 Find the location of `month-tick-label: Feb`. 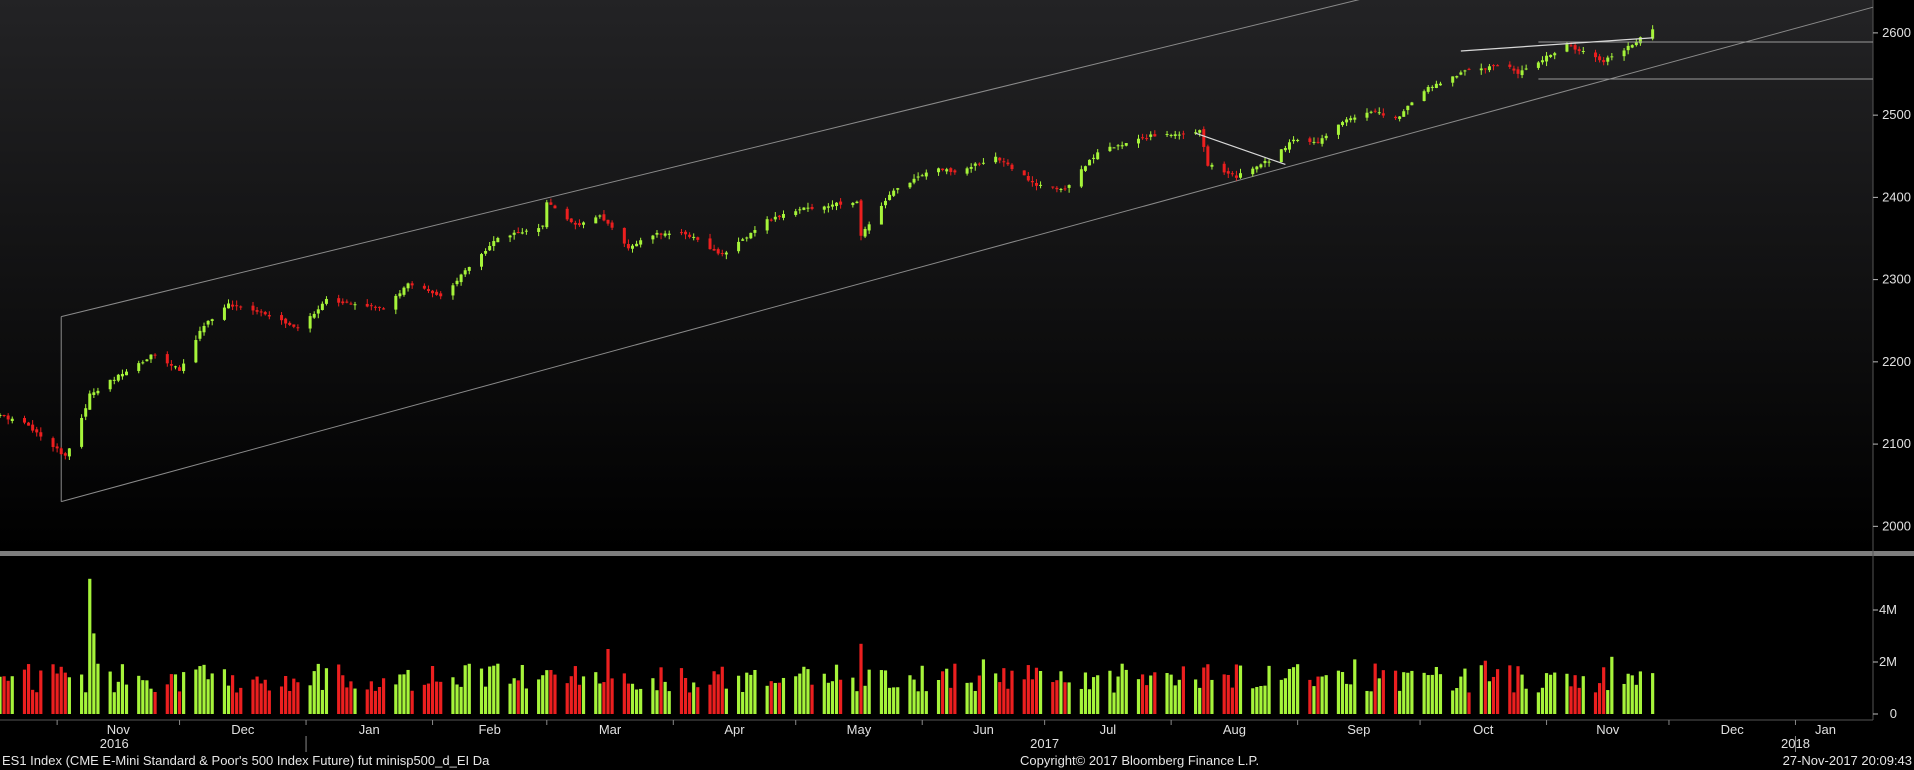

month-tick-label: Feb is located at coordinates (489, 729).